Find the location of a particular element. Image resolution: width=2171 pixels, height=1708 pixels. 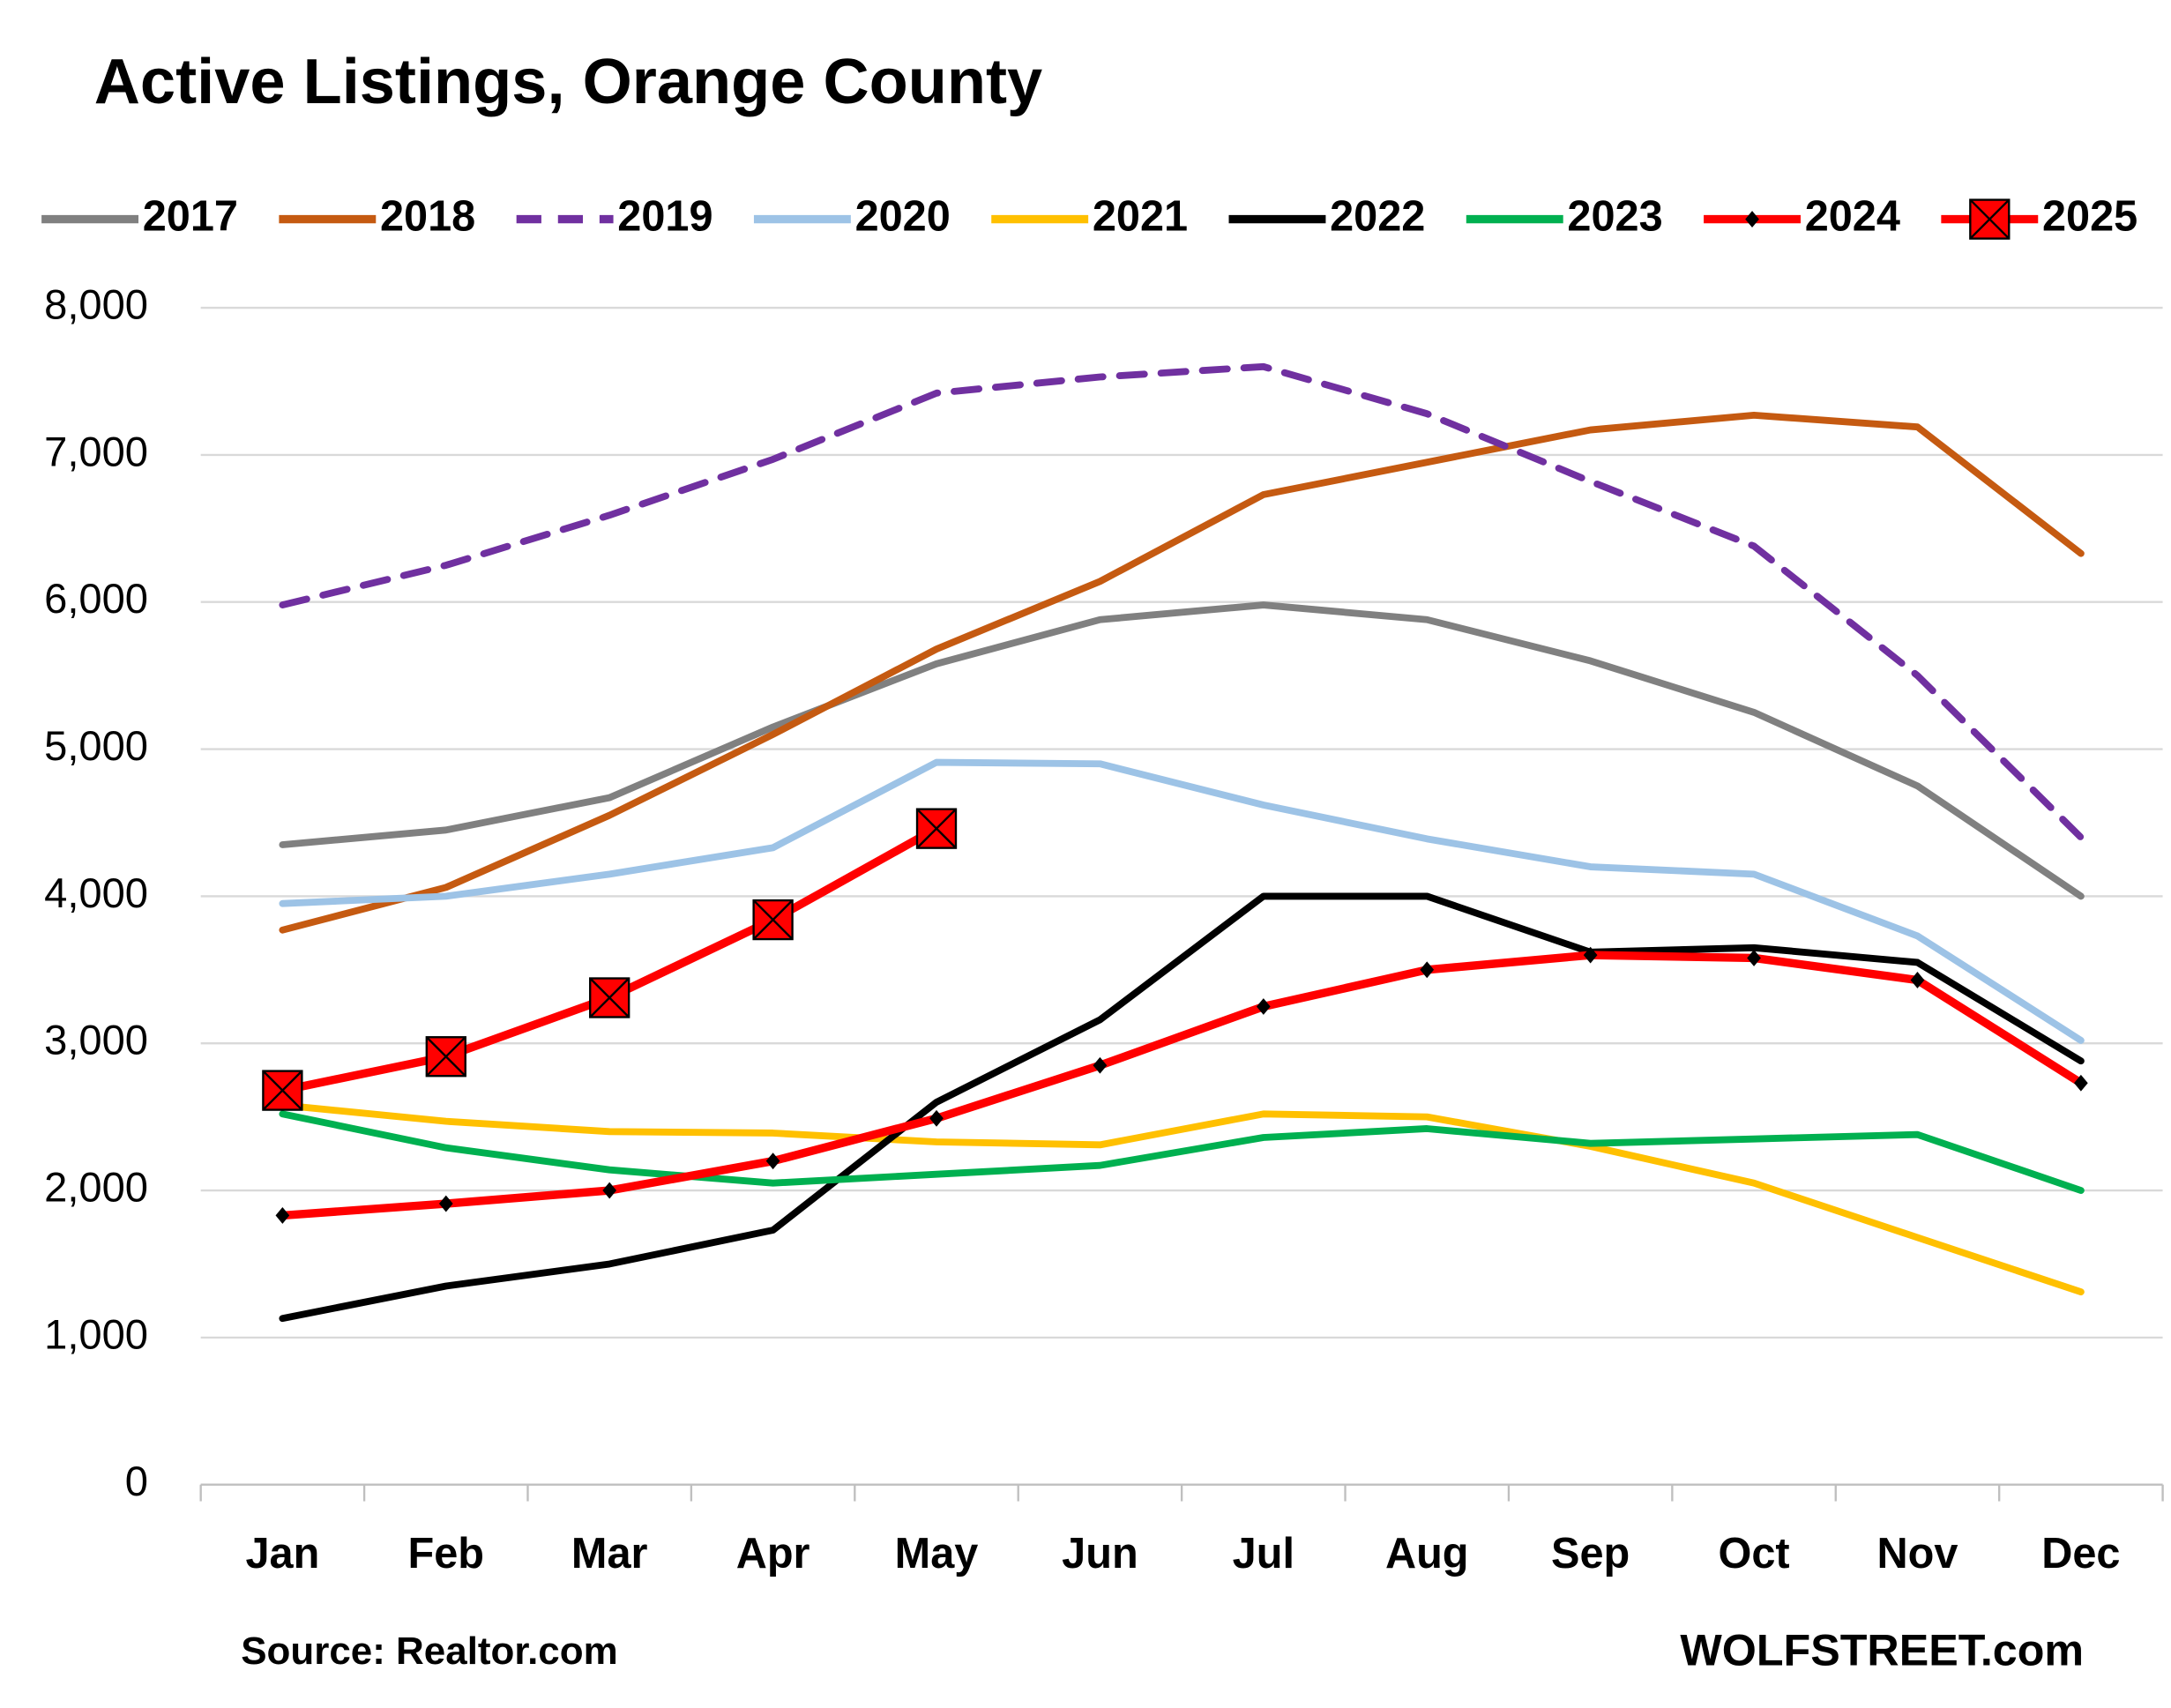

chart-title: Active Listings, Orange County is located at coordinates (568, 82).